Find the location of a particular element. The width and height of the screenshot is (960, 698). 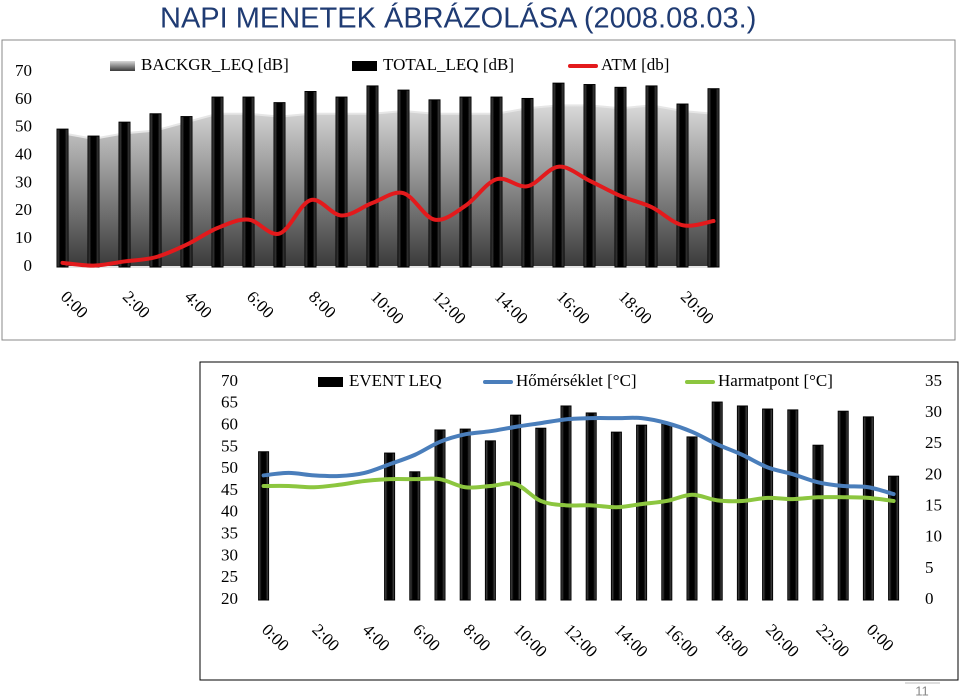

y2-tick-label: 25 is located at coordinates (933, 442).